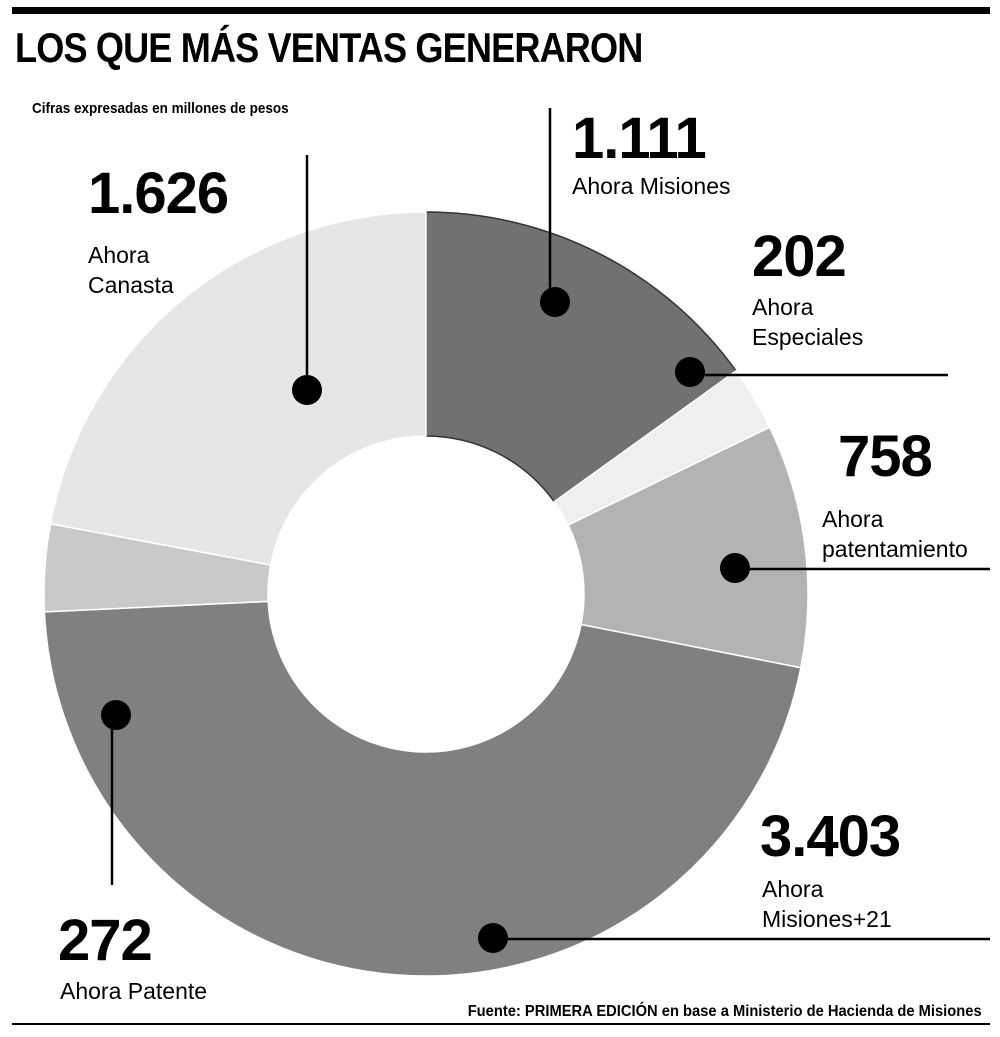 The image size is (1000, 1037). I want to click on category-label-misiones21: Ahora Misiones+21, so click(827, 904).